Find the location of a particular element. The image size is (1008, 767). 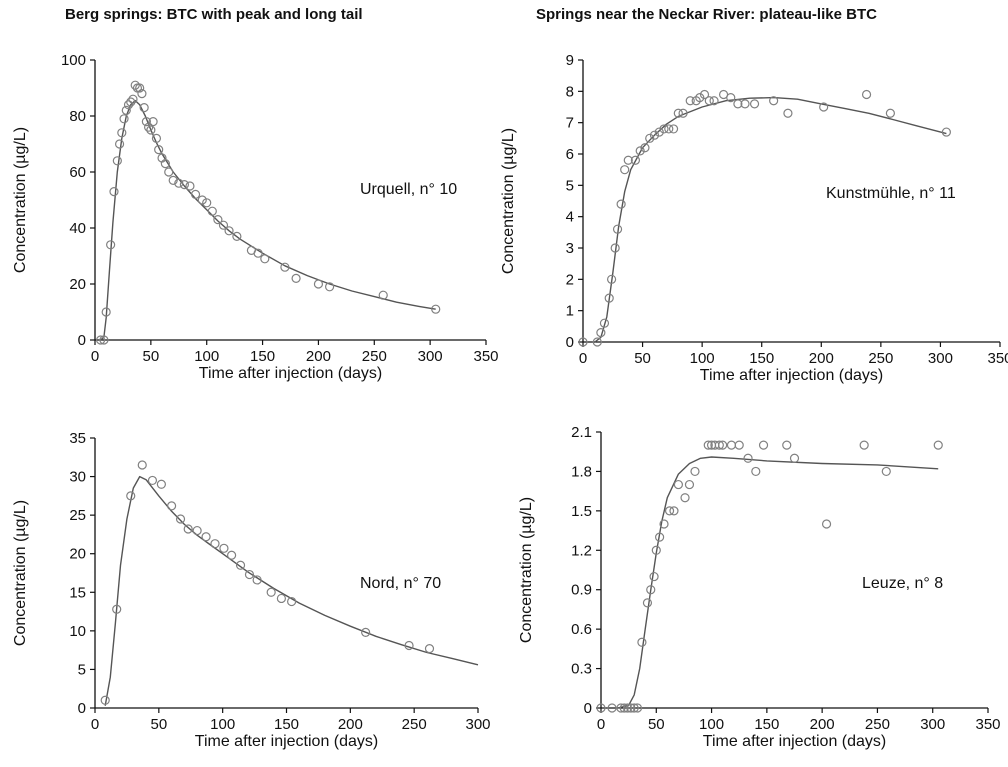

y-tick-label: 1.8 is located at coordinates (581, 471).